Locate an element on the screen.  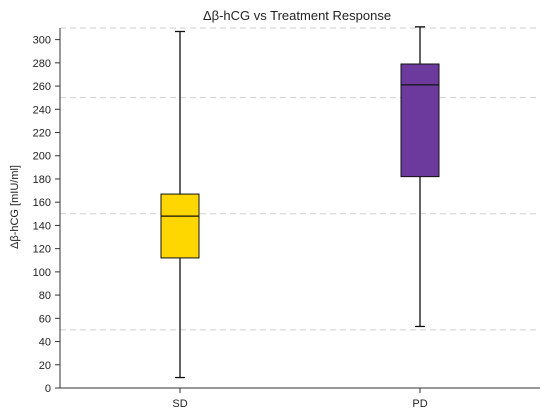
y-tick-label: 20 is located at coordinates (45, 366).